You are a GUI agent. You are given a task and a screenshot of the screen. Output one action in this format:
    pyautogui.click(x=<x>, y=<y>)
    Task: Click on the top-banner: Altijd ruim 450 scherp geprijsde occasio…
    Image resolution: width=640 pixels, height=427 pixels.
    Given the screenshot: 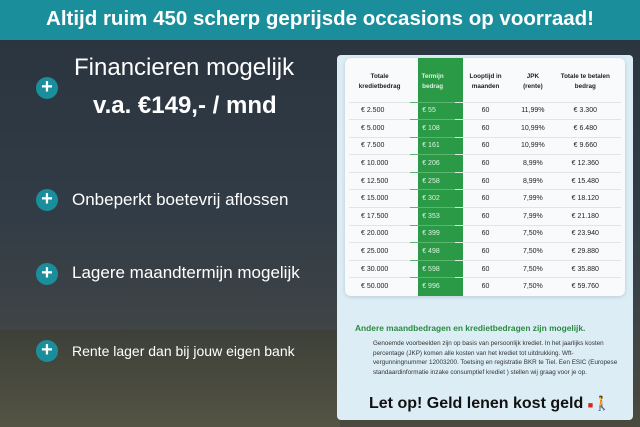 What is the action you would take?
    pyautogui.click(x=320, y=20)
    